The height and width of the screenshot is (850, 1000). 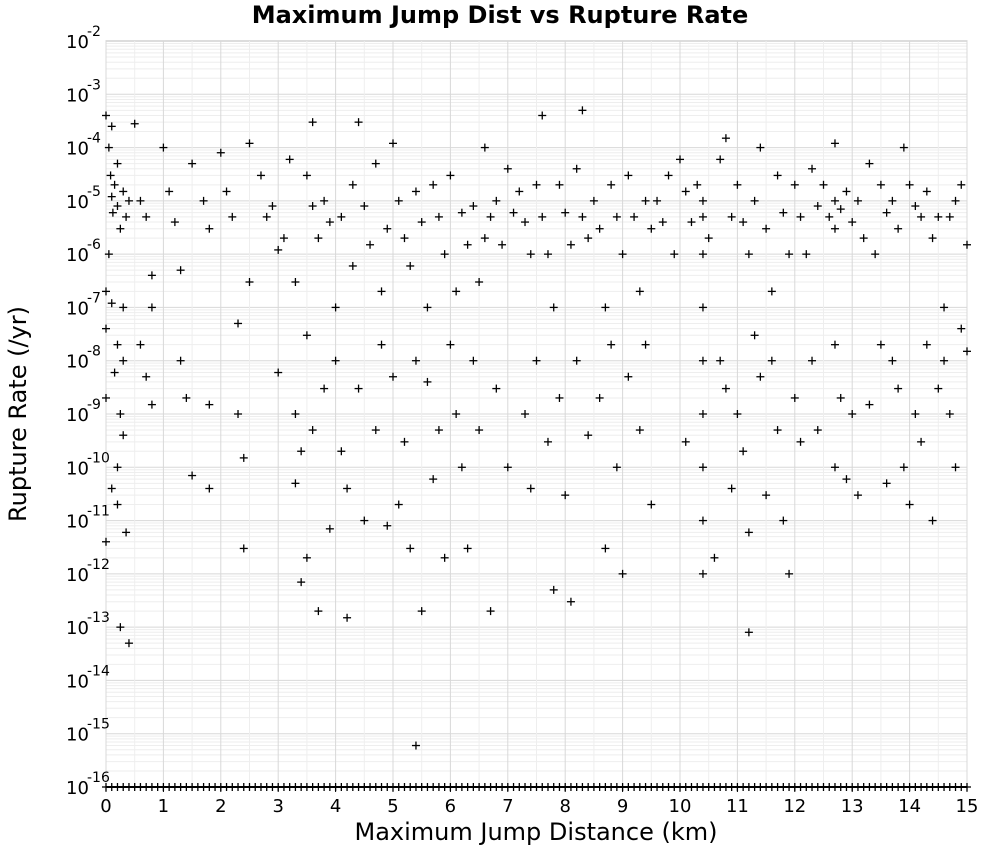 I want to click on y-tick-label: 10⁻¹⁴, so click(x=88, y=677).